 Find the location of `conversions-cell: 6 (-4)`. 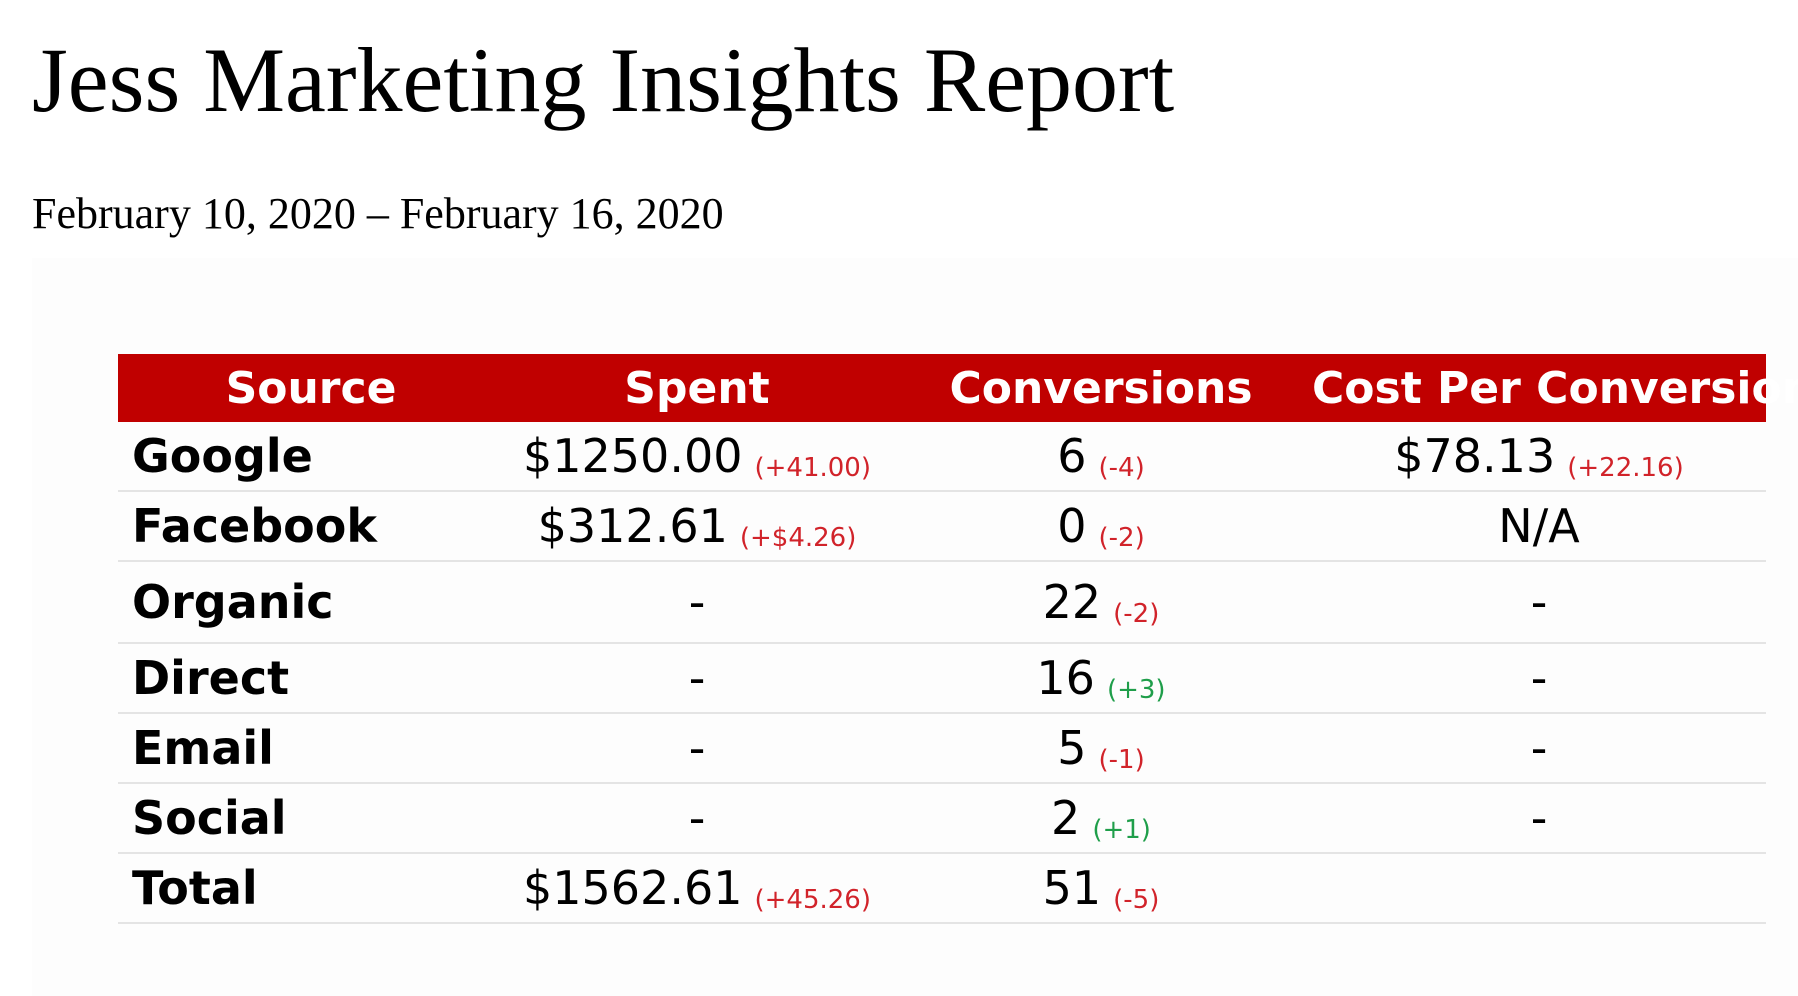

conversions-cell: 6 (-4) is located at coordinates (1101, 457).